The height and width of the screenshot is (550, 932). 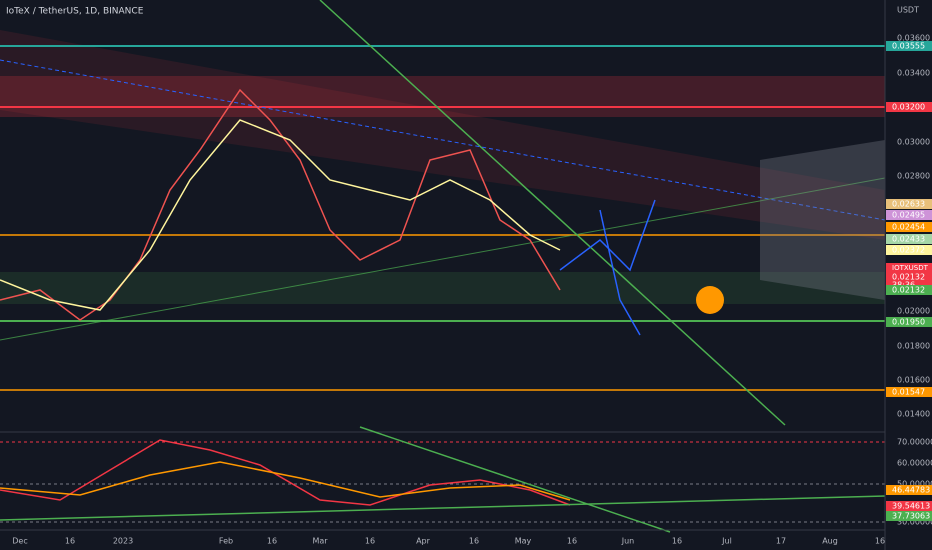 I want to click on time-label: Feb, so click(x=226, y=541).